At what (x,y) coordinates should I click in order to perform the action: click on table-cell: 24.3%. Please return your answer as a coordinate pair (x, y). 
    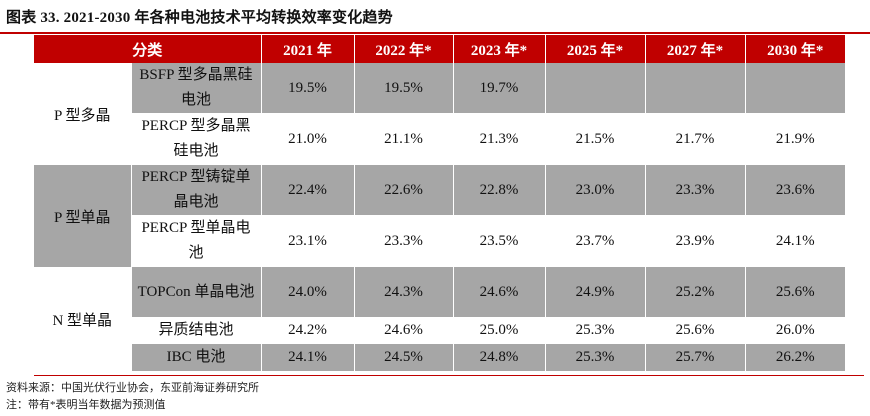
    Looking at the image, I should click on (403, 292).